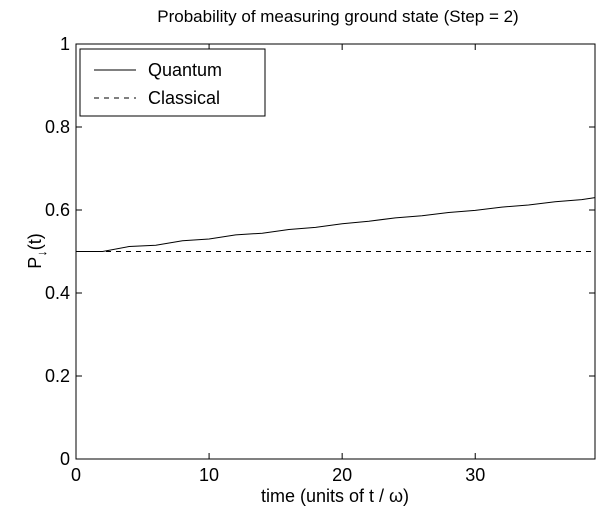 This screenshot has height=510, width=602. Describe the element at coordinates (342, 475) in the screenshot. I see `x-tick-label: 20` at that location.